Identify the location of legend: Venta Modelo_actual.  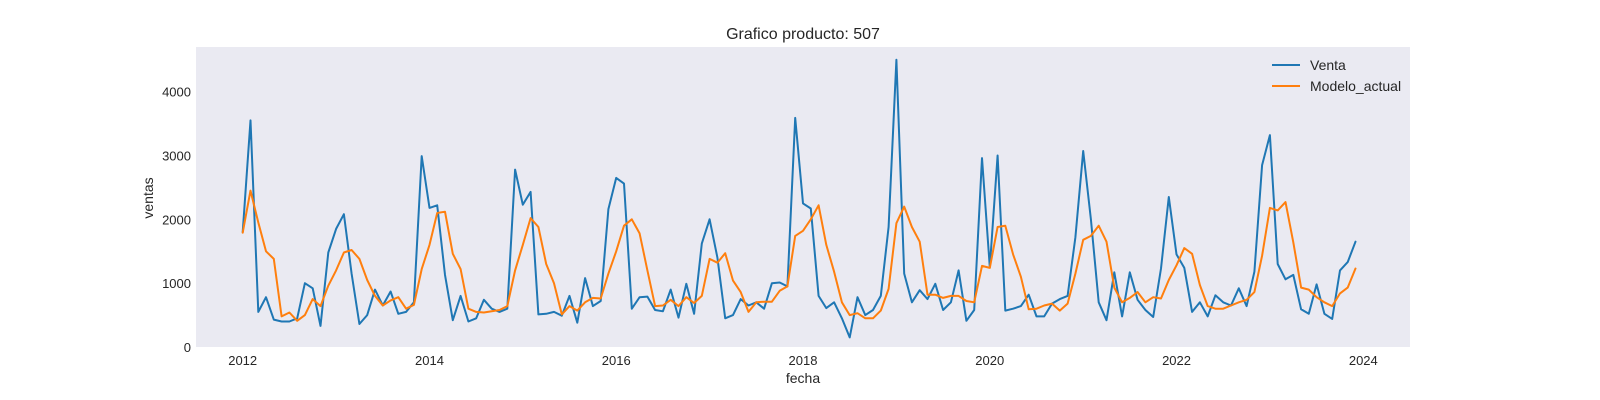
(1336, 75).